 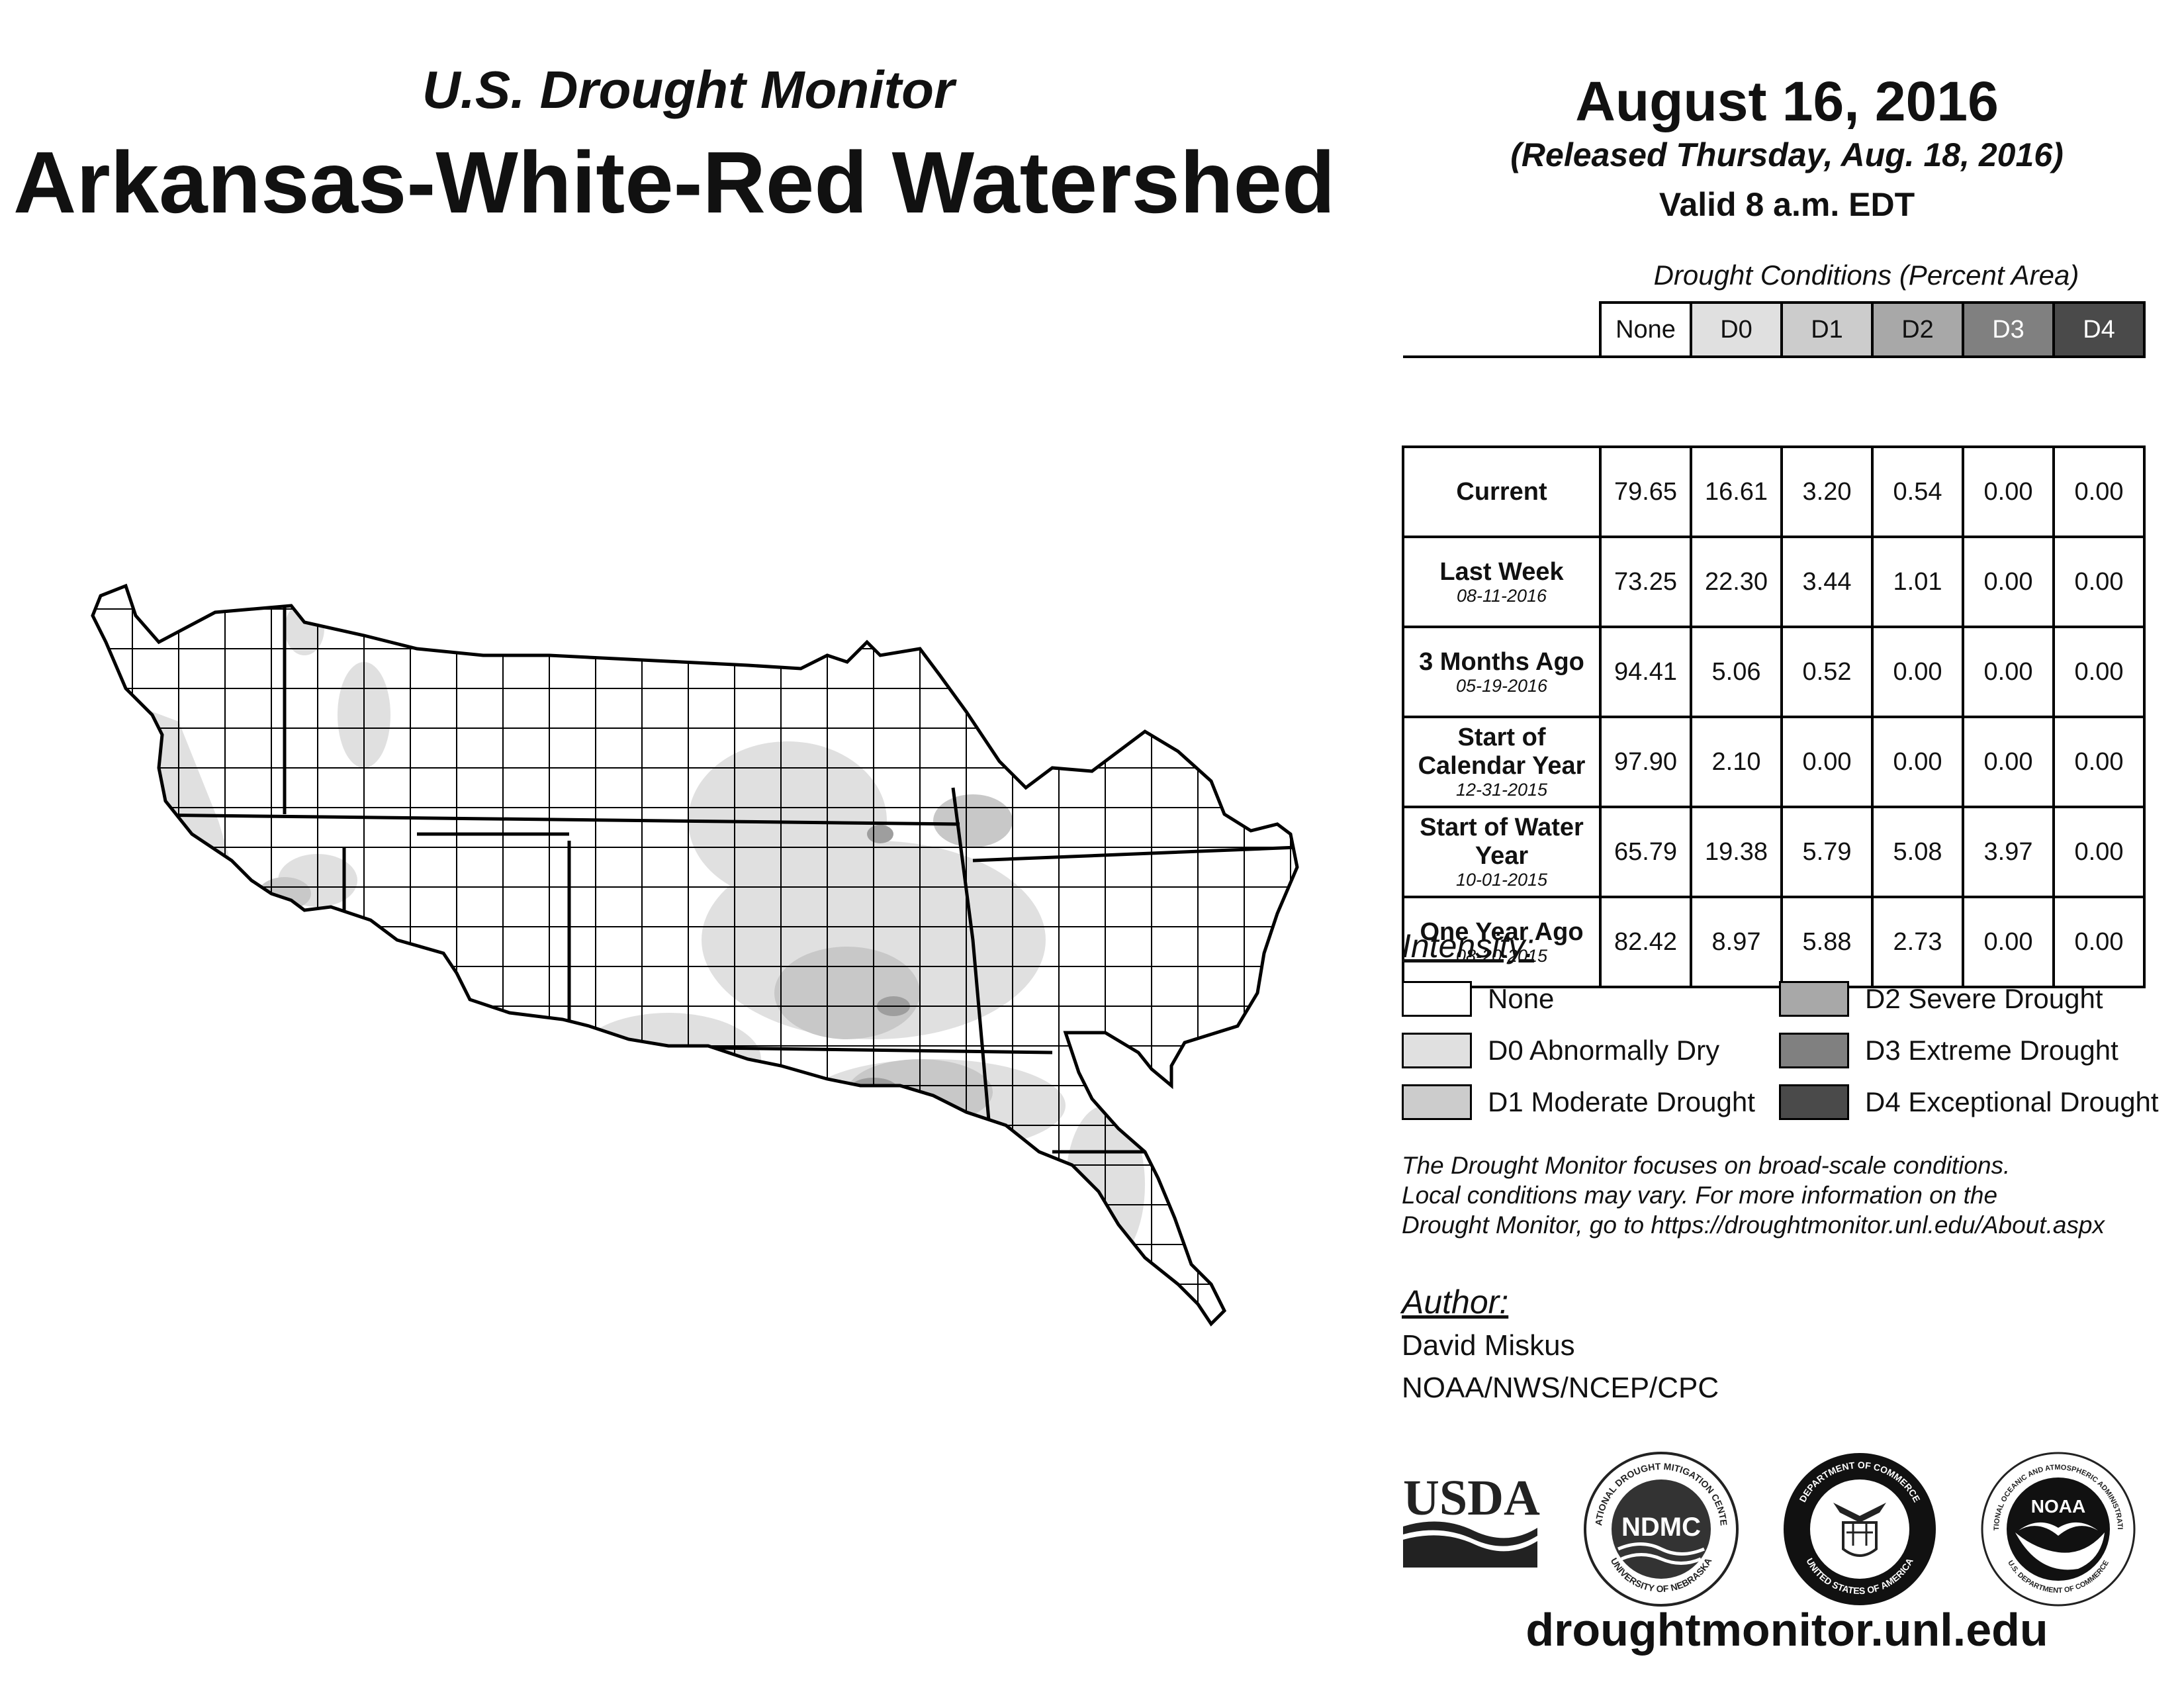 I want to click on table-cell: 0.52, so click(x=1827, y=672).